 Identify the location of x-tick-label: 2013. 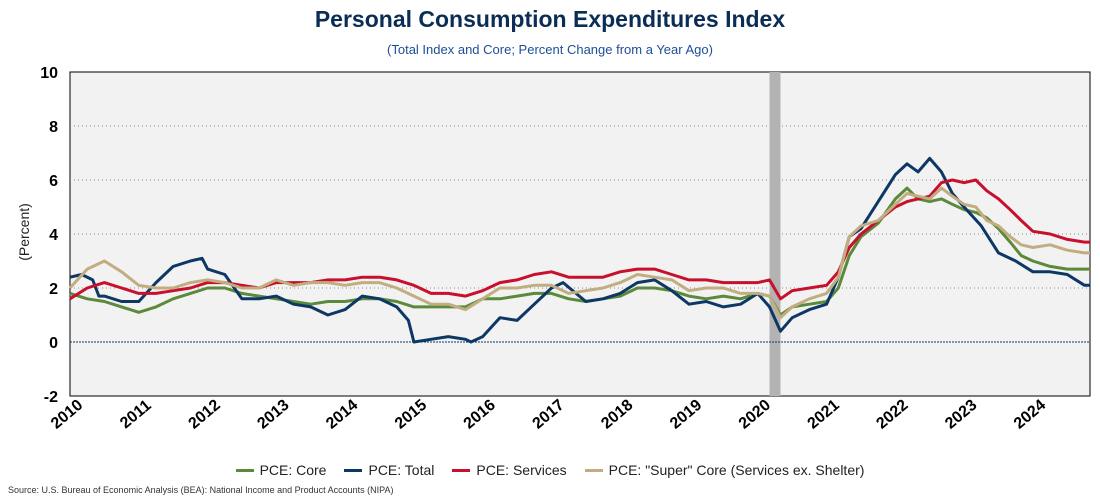
(273, 415).